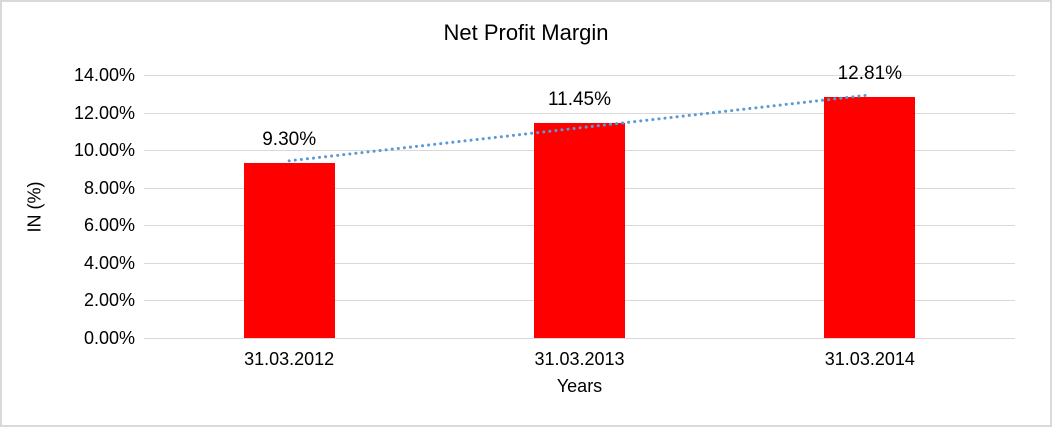 This screenshot has width=1052, height=427. I want to click on y-tick-label: 0.00%, so click(109, 338).